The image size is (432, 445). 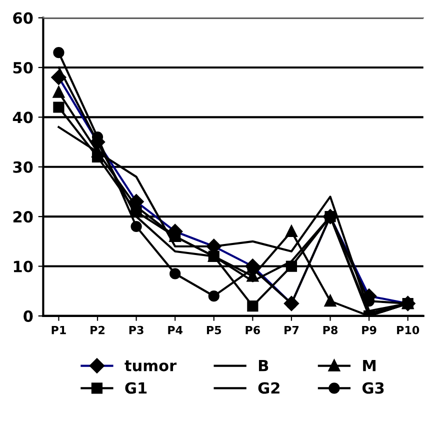 What do you see at coordinates (175, 330) in the screenshot?
I see `x-tick-label: P4` at bounding box center [175, 330].